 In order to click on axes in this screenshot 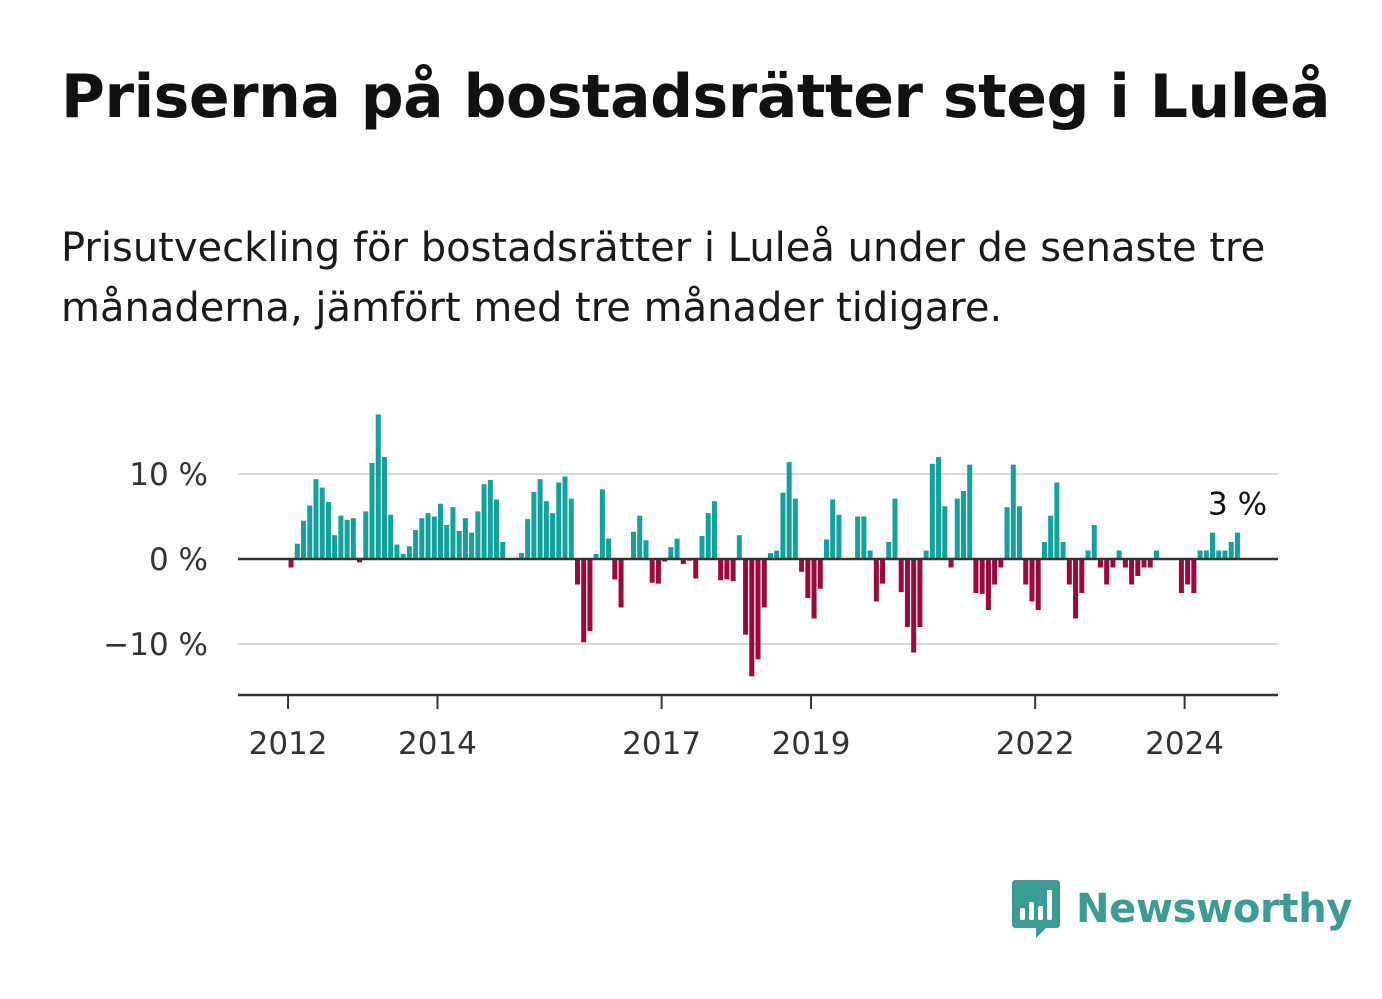, I will do `click(758, 633)`.